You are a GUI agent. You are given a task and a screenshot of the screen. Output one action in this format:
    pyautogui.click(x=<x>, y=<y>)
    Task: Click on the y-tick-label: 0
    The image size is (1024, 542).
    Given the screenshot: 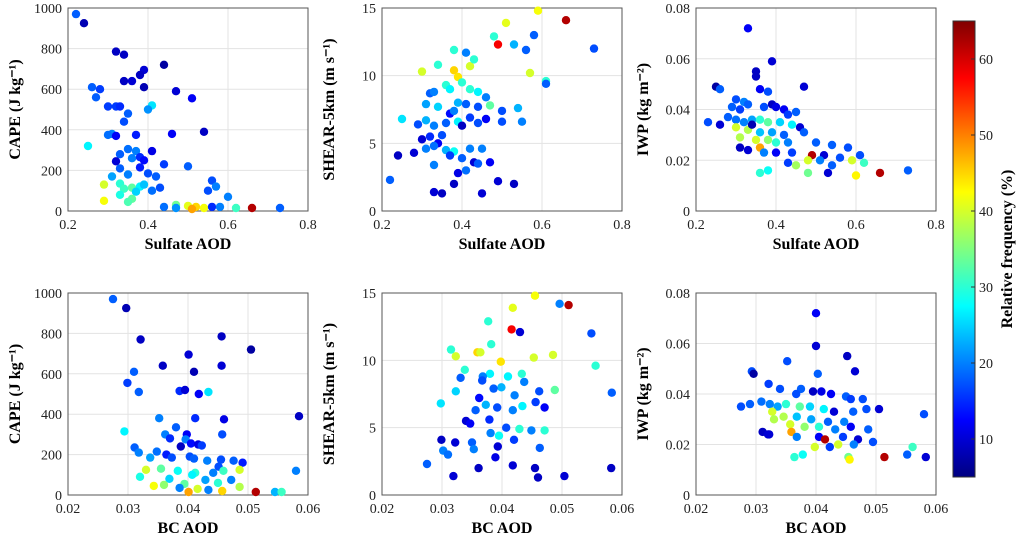 What is the action you would take?
    pyautogui.click(x=58, y=496)
    